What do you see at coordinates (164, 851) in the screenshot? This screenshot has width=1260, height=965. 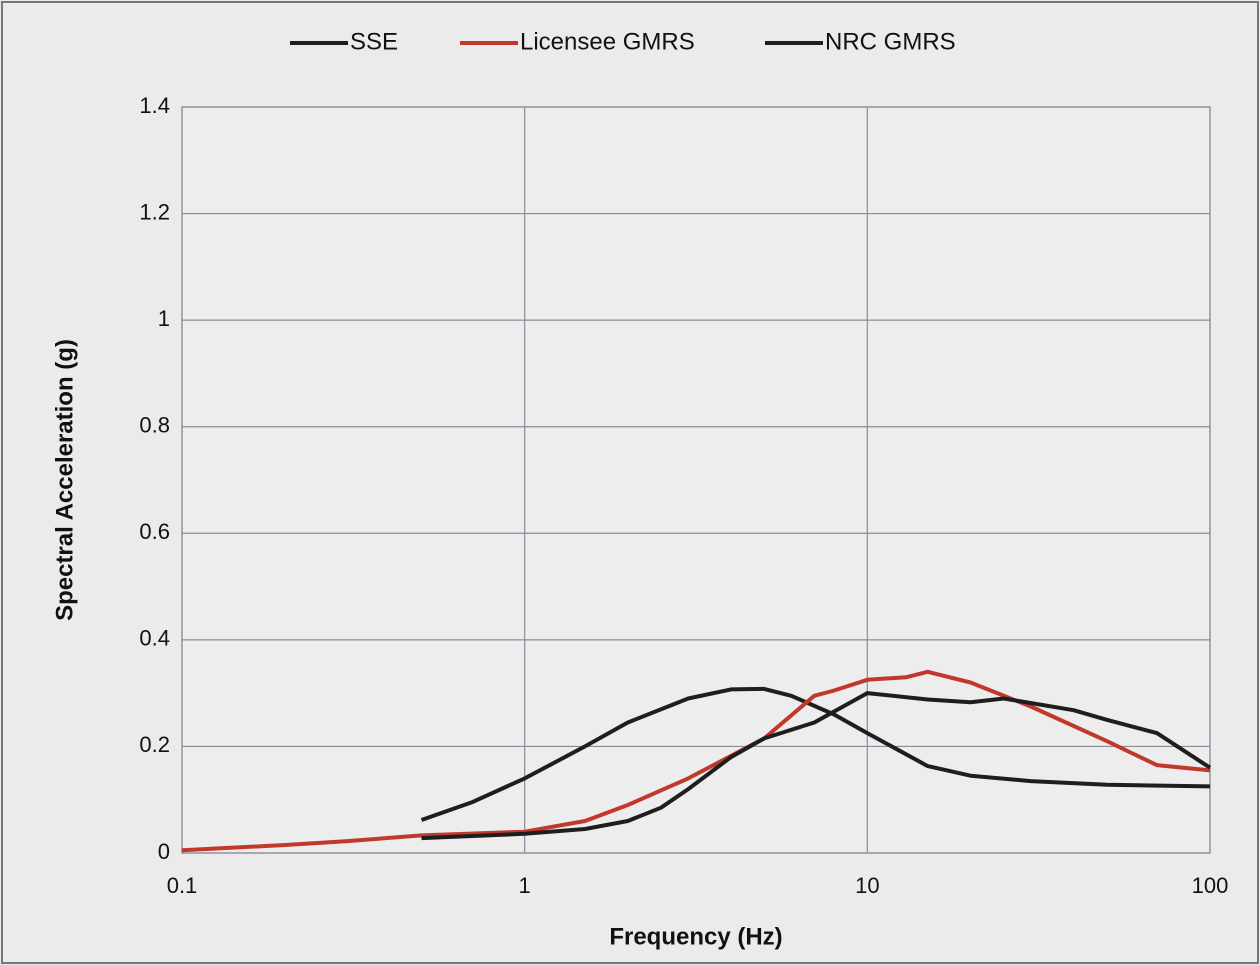 I see `y-tick-label: 0` at bounding box center [164, 851].